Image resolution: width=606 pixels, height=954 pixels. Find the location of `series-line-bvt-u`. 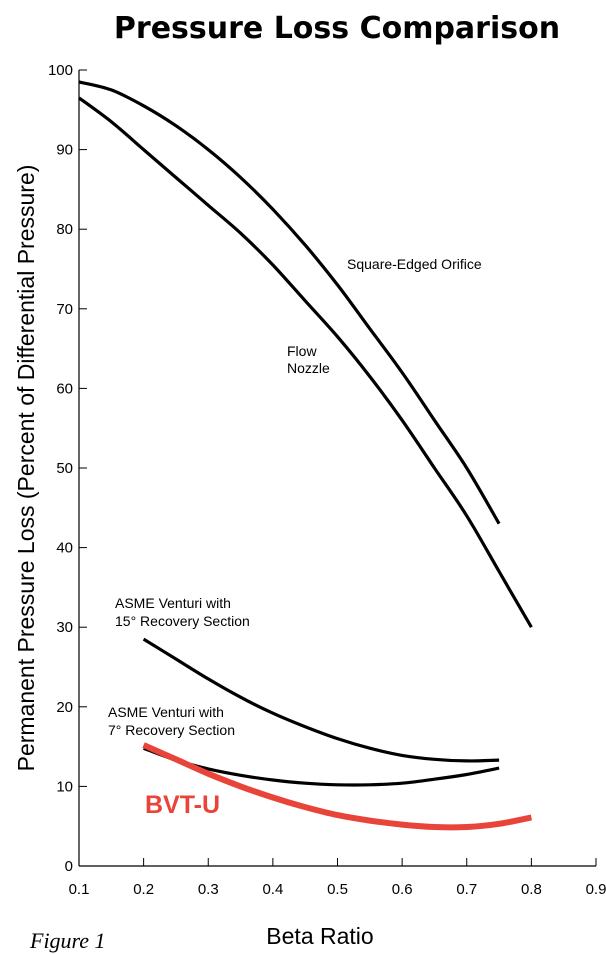

series-line-bvt-u is located at coordinates (337, 786).